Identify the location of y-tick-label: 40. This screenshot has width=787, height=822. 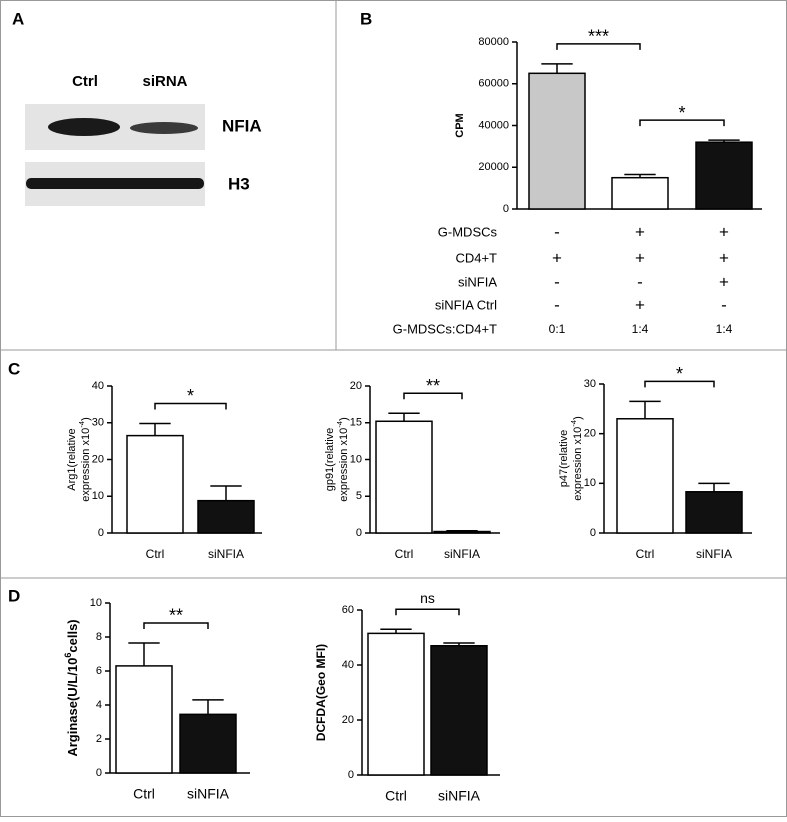
(98, 386).